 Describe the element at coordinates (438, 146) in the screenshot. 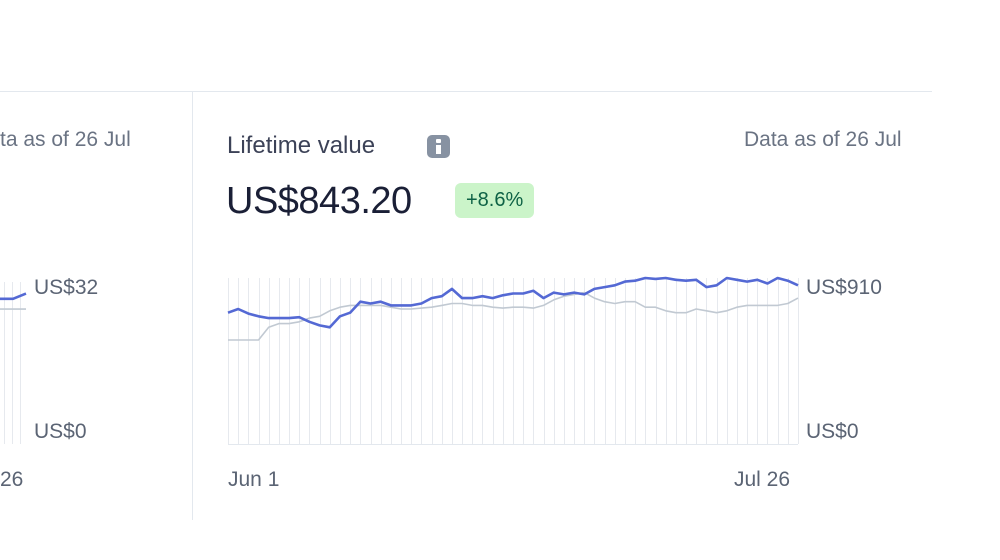

I see `info-icon` at that location.